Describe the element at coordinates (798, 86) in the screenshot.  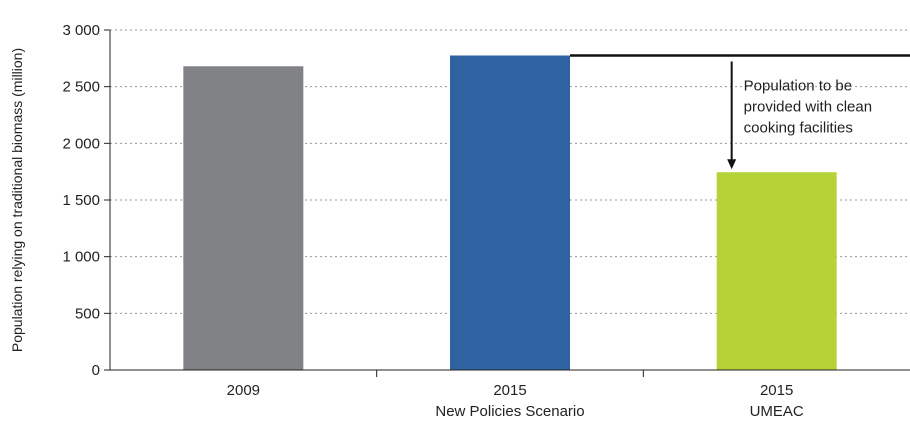
I see `annotation-line-1: Population to be` at that location.